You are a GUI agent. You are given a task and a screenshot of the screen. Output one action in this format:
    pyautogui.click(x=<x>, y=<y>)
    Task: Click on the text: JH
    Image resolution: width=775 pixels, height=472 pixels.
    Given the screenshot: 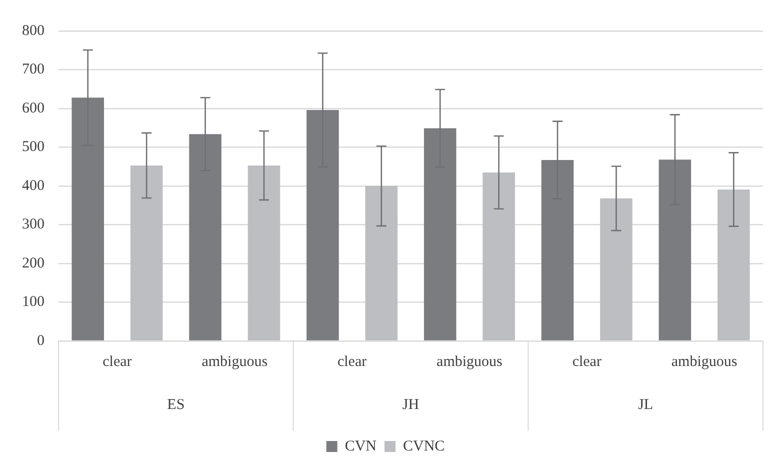 What is the action you would take?
    pyautogui.click(x=411, y=404)
    